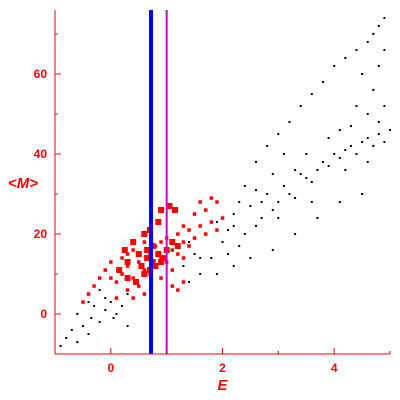 This screenshot has width=400, height=400. What do you see at coordinates (41, 234) in the screenshot?
I see `y-tick-label: 20` at bounding box center [41, 234].